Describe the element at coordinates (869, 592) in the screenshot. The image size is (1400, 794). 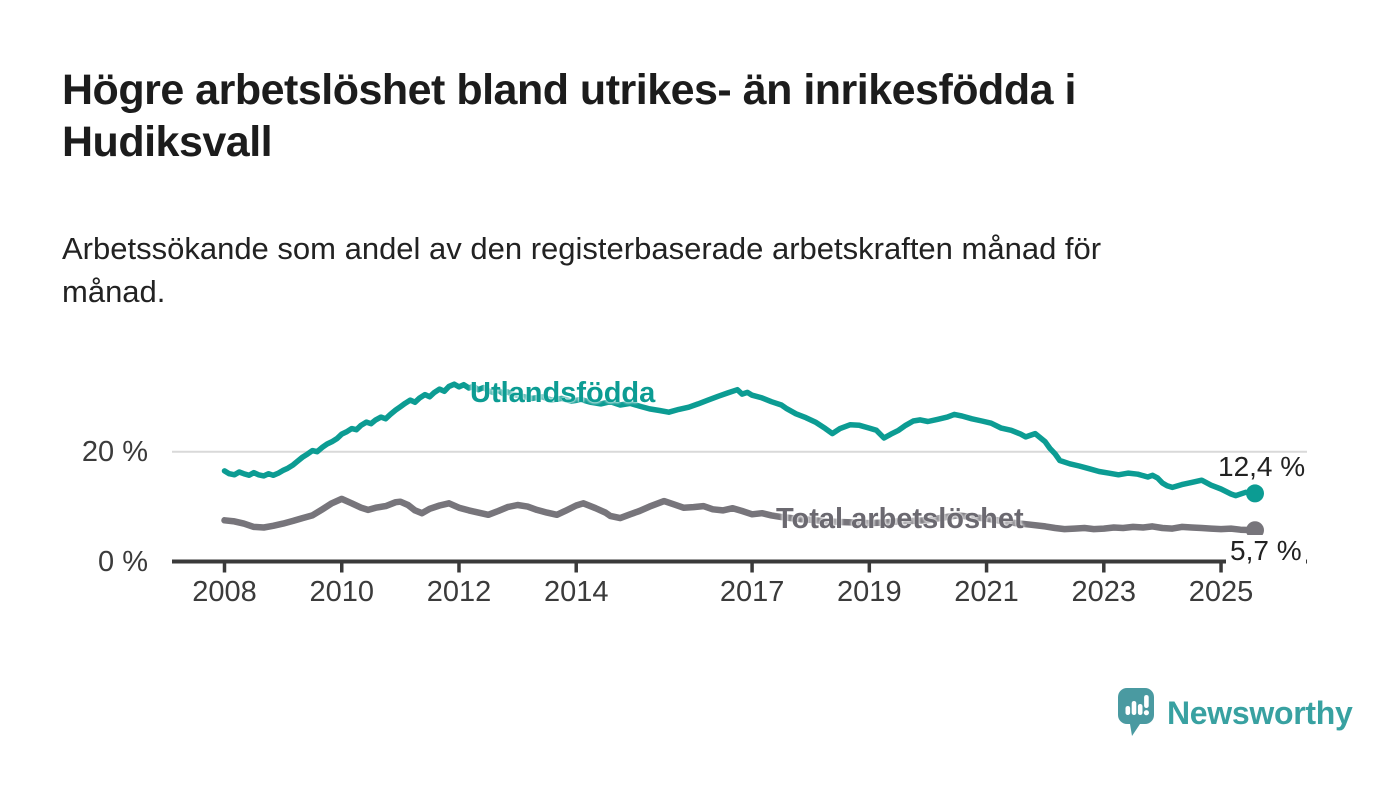
I see `x-tick-label: 2019` at that location.